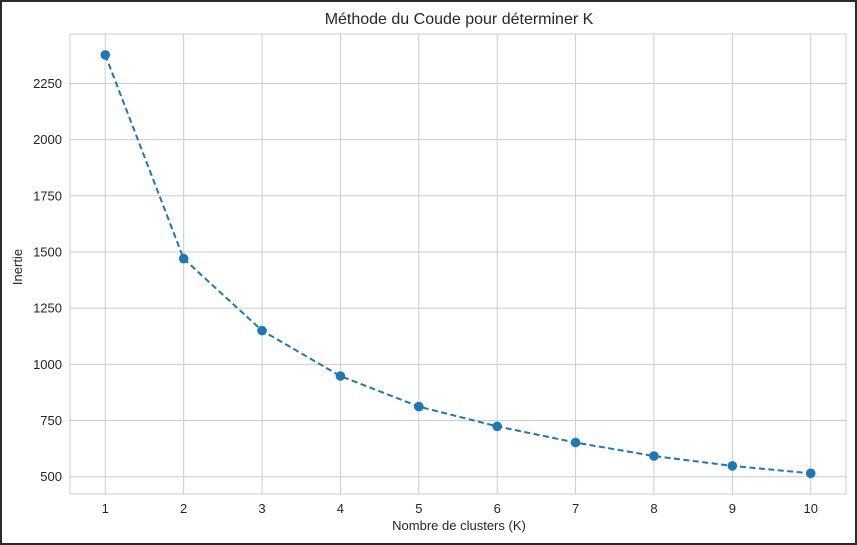 The height and width of the screenshot is (545, 857). Describe the element at coordinates (732, 508) in the screenshot. I see `x-tick-label: 9` at that location.